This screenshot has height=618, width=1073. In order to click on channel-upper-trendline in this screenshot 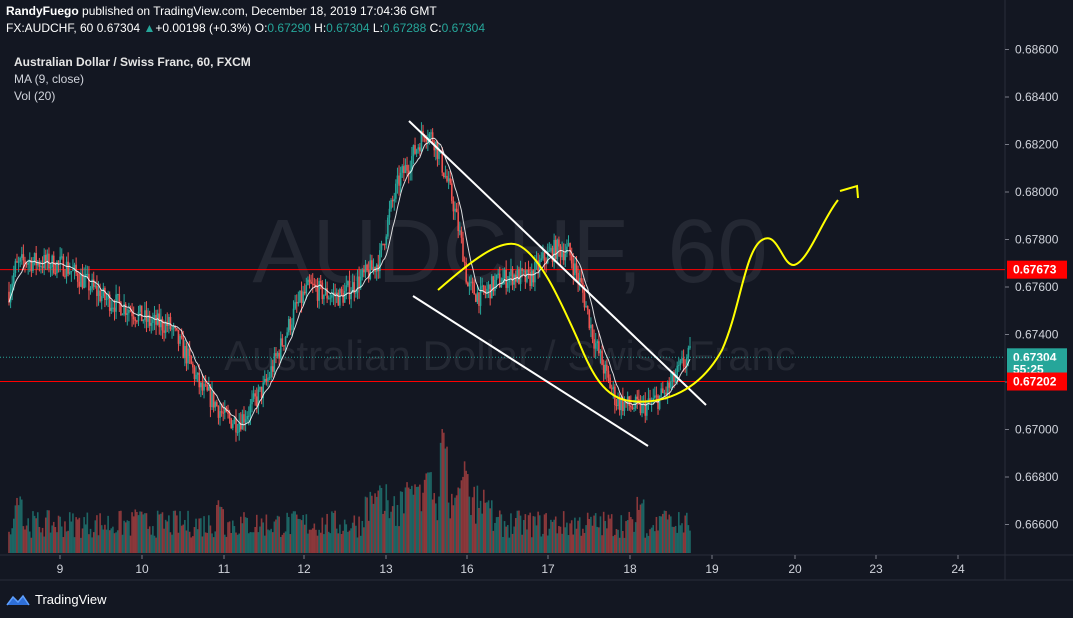, I will do `click(557, 263)`.